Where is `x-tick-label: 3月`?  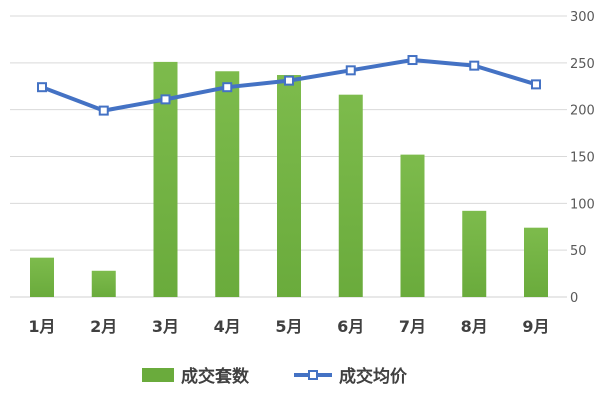
x-tick-label: 3月 is located at coordinates (165, 326).